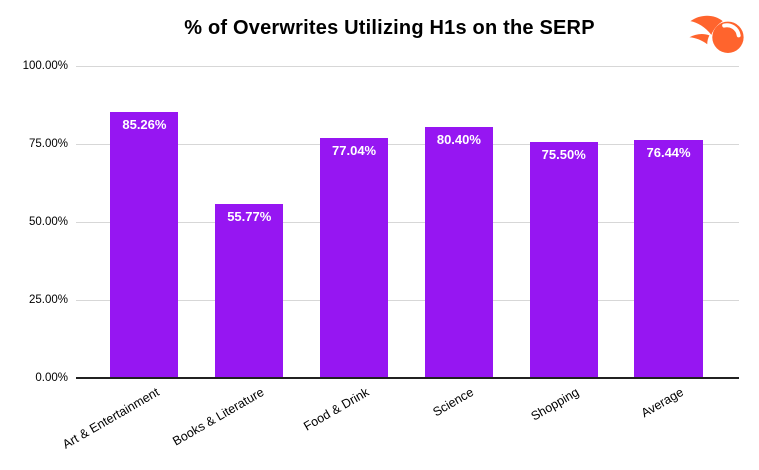 Image resolution: width=759 pixels, height=470 pixels. Describe the element at coordinates (458, 252) in the screenshot. I see `bar-4: 80.40%` at that location.